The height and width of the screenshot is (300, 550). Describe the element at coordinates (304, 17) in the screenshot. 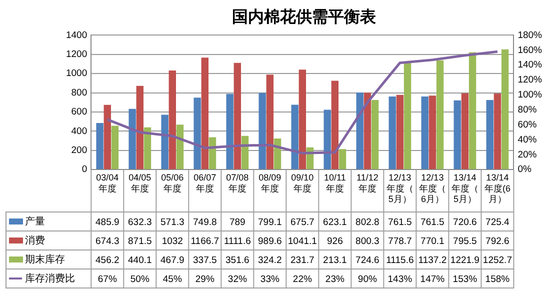

I see `chart-title: 国内棉花供需平衡表` at that location.